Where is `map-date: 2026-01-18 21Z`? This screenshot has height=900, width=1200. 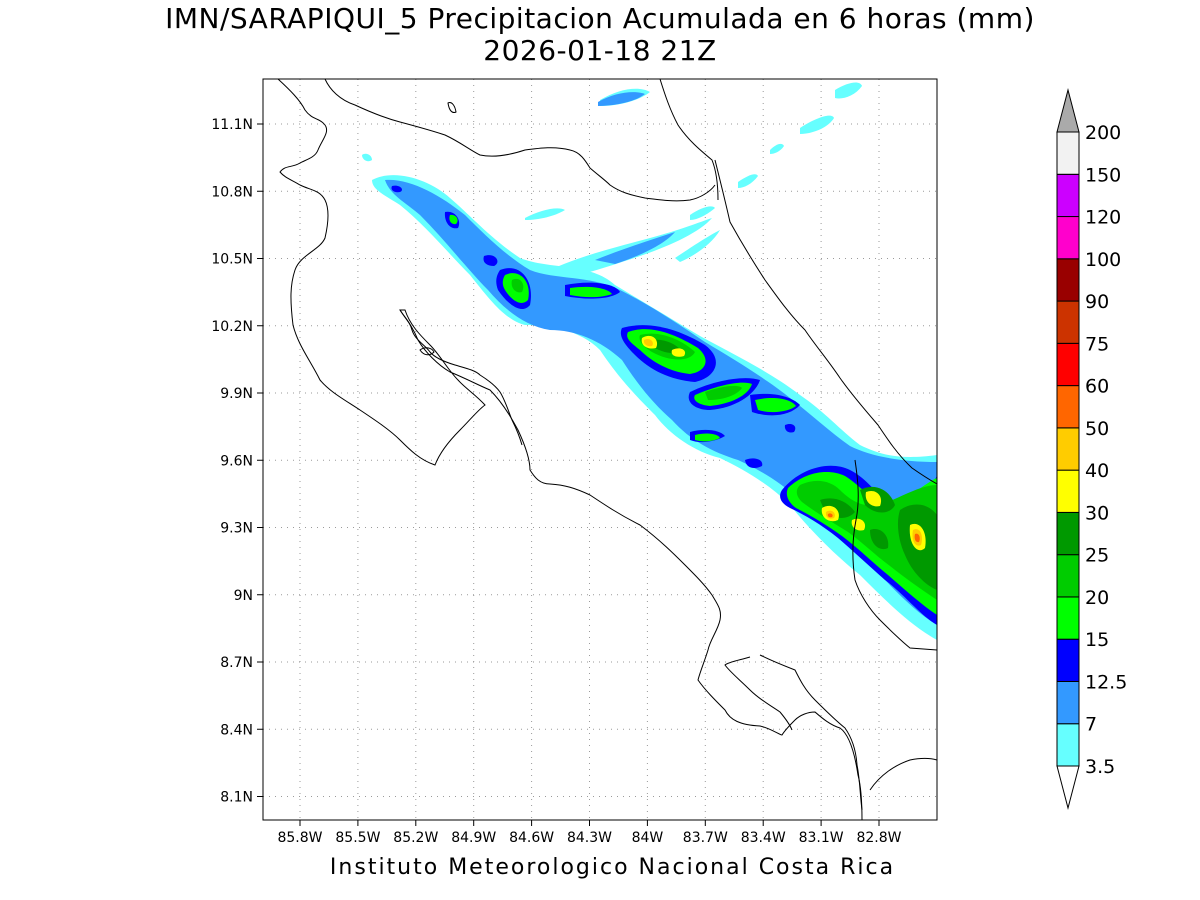
map-date: 2026-01-18 21Z is located at coordinates (600, 50).